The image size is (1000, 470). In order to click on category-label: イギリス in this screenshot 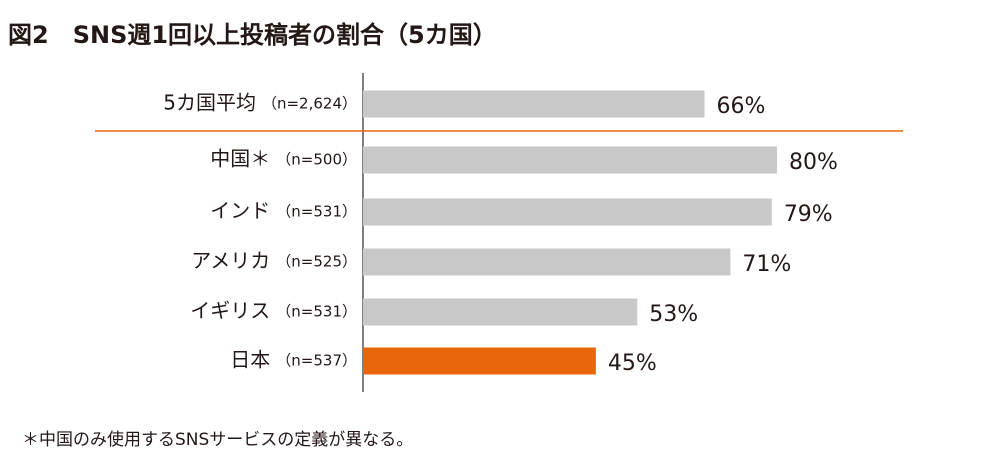, I will do `click(230, 311)`.